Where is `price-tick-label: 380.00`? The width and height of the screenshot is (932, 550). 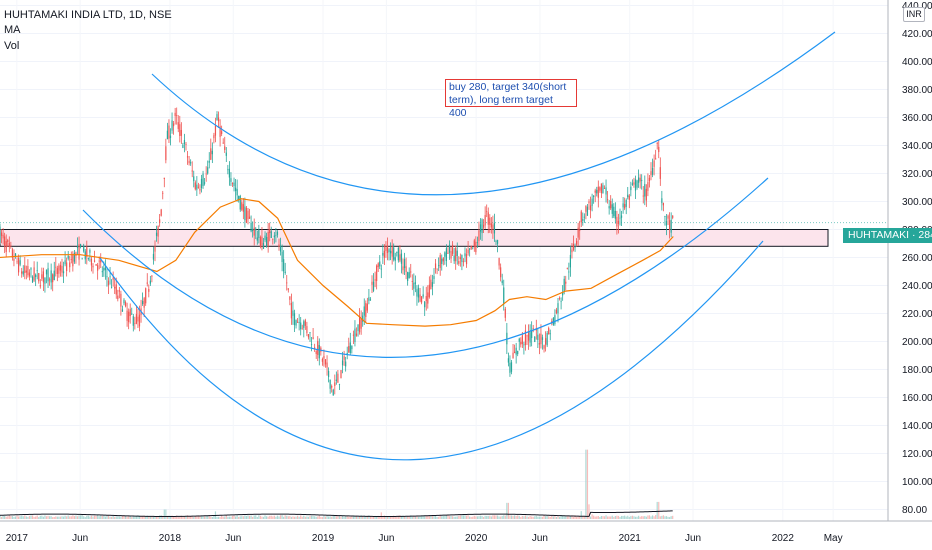 price-tick-label: 380.00 is located at coordinates (917, 90).